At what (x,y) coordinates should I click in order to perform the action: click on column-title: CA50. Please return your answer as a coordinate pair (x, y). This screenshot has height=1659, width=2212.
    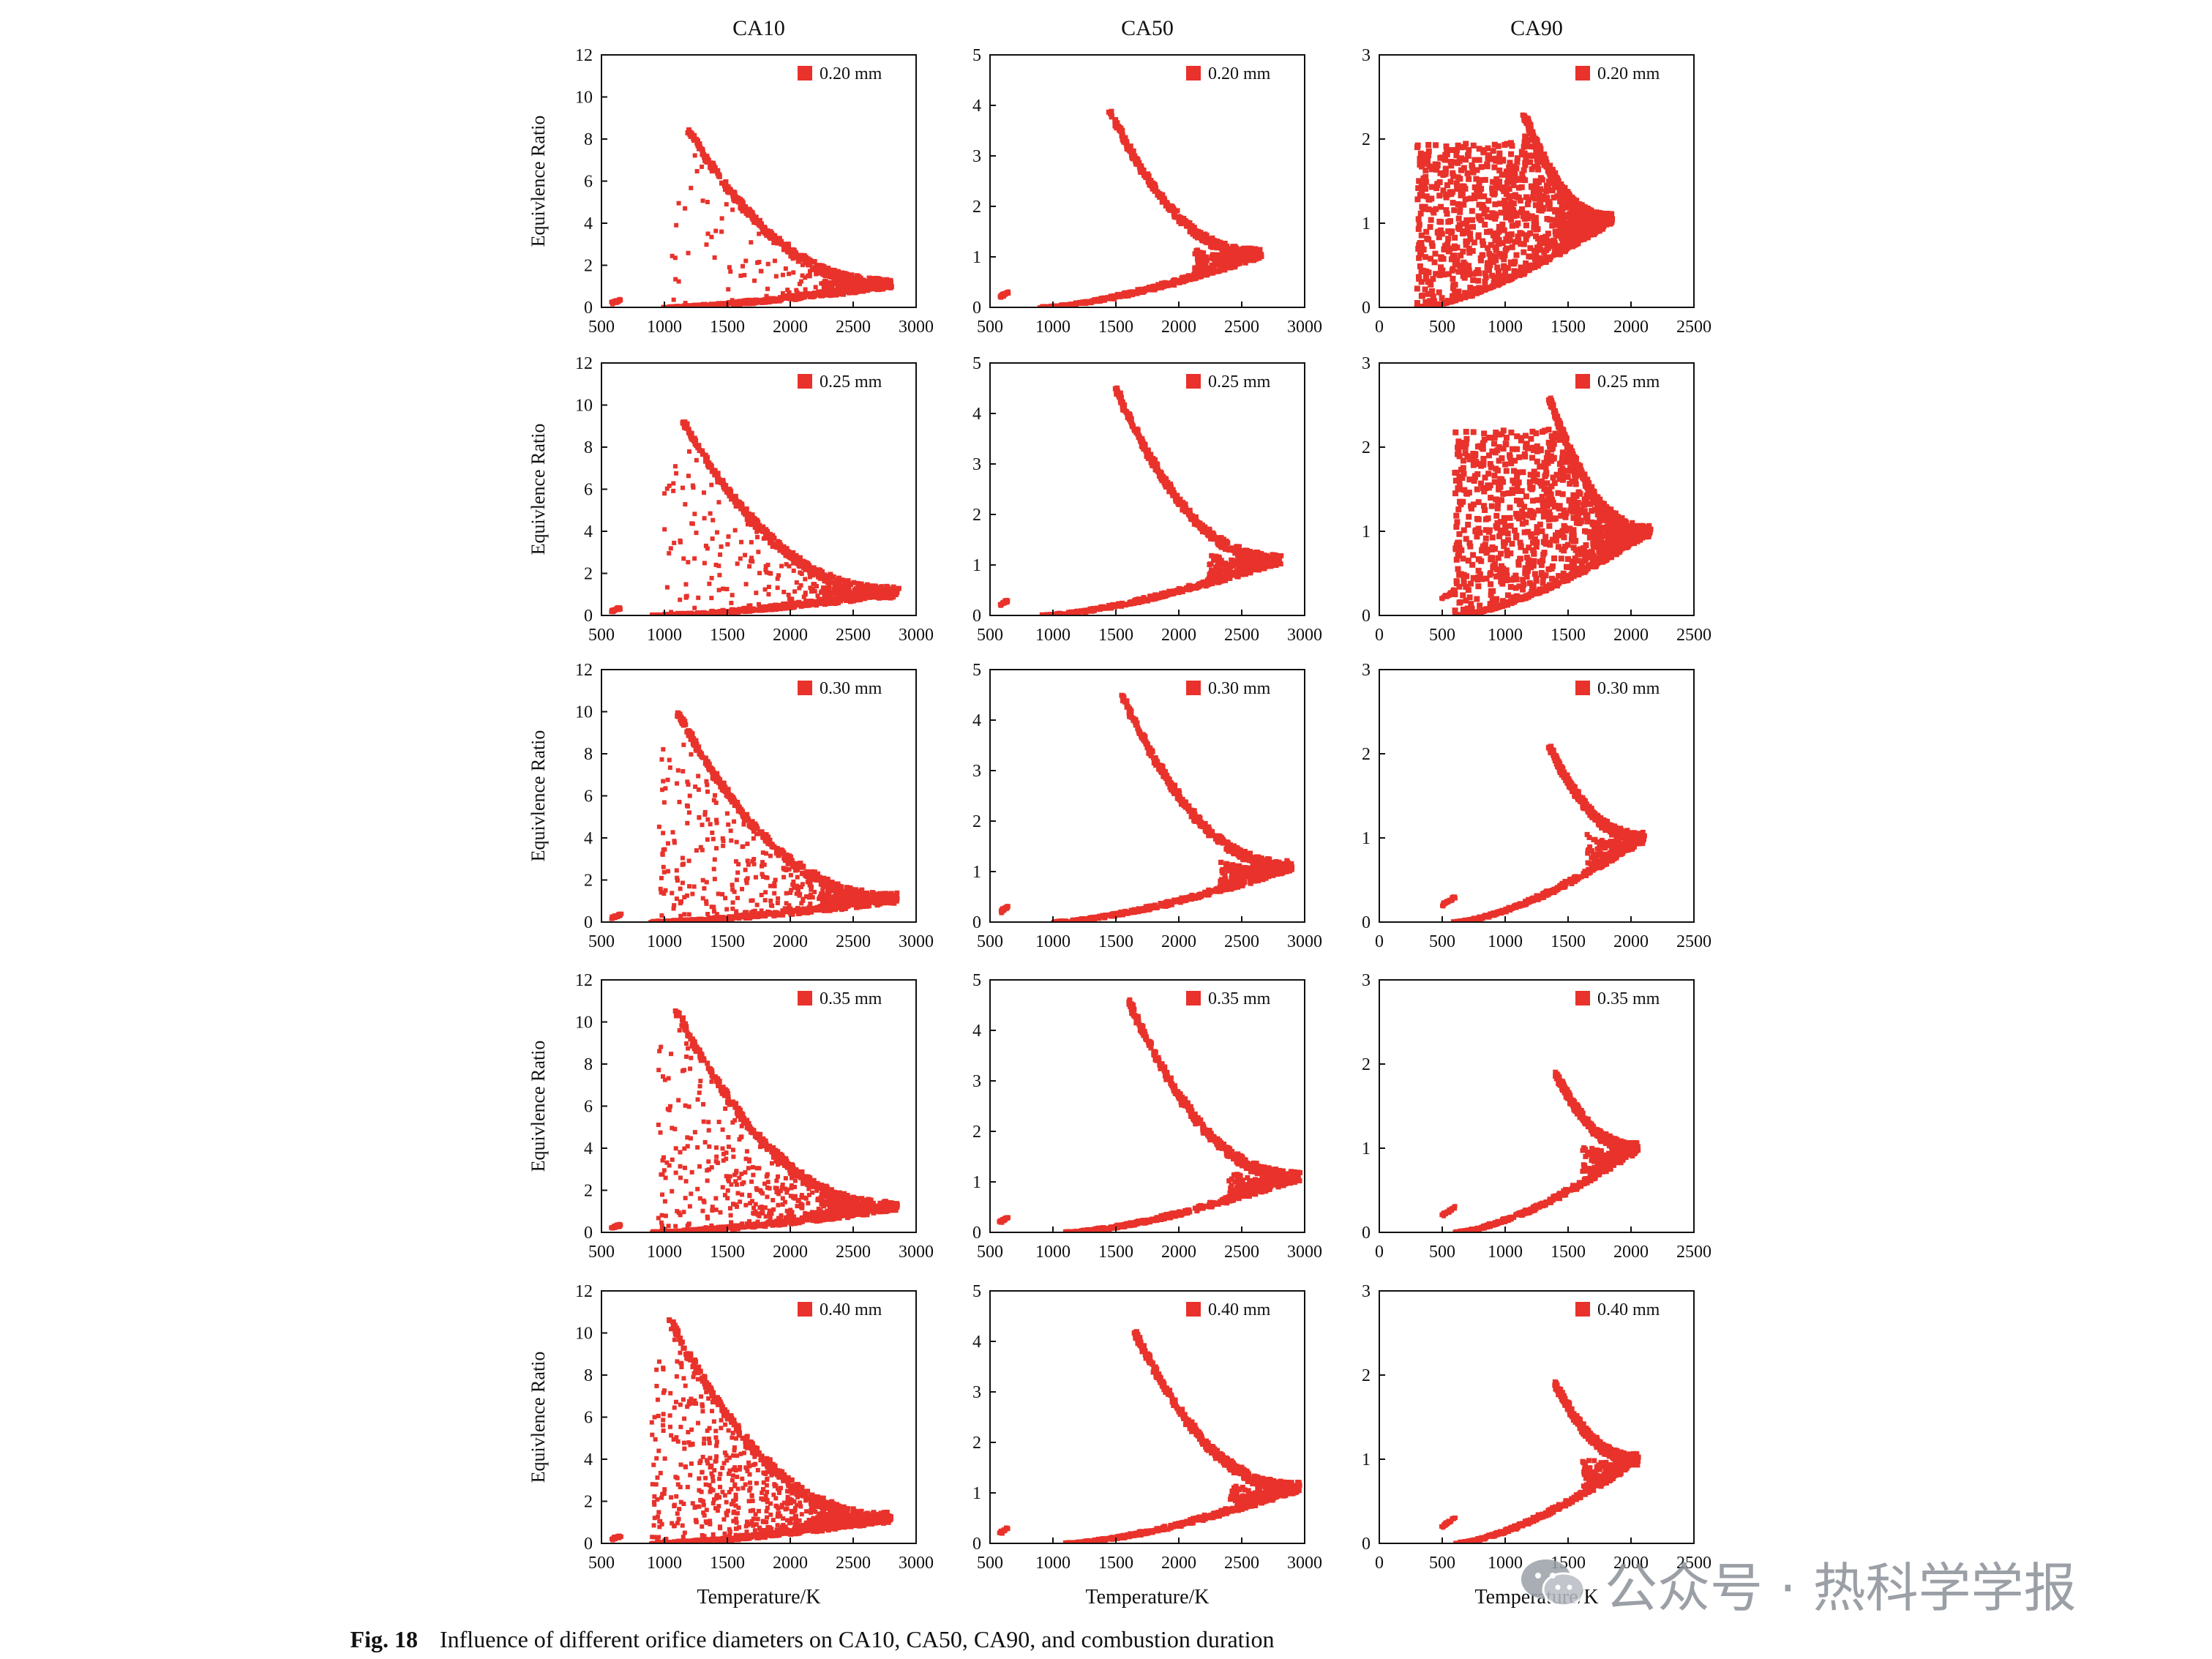
    Looking at the image, I should click on (1147, 28).